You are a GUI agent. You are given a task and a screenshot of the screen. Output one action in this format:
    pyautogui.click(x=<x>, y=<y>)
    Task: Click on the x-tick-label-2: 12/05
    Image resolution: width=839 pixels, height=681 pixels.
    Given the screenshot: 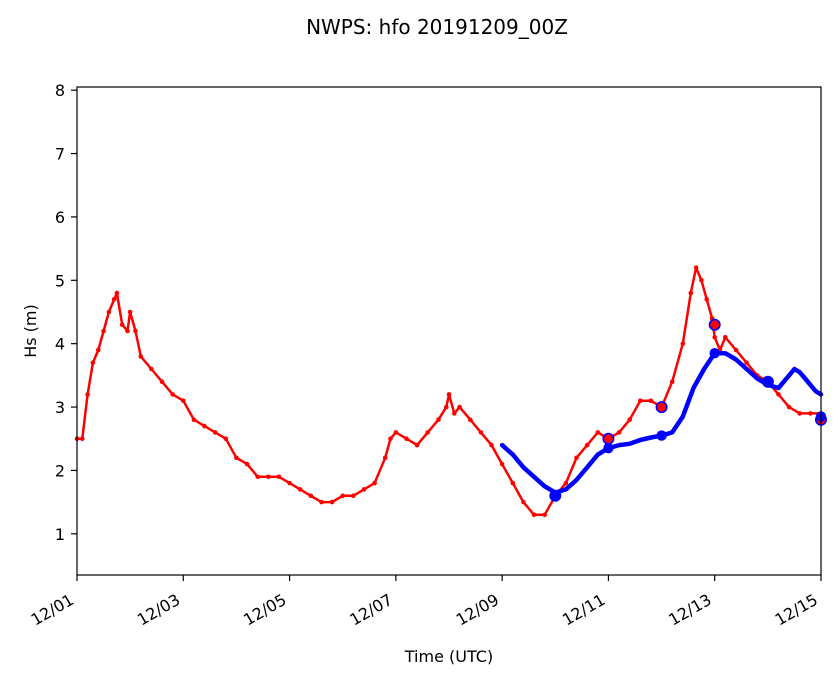 What is the action you would take?
    pyautogui.click(x=264, y=610)
    